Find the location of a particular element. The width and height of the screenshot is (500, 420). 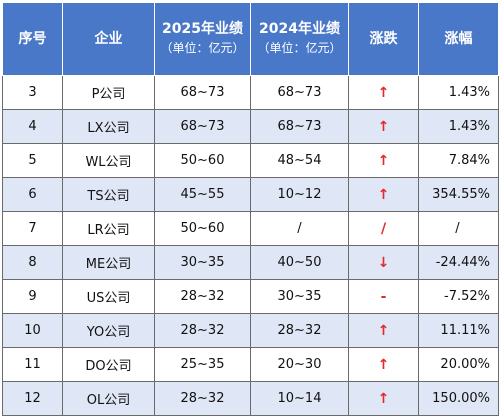

header-trend: 涨跌 is located at coordinates (383, 39).